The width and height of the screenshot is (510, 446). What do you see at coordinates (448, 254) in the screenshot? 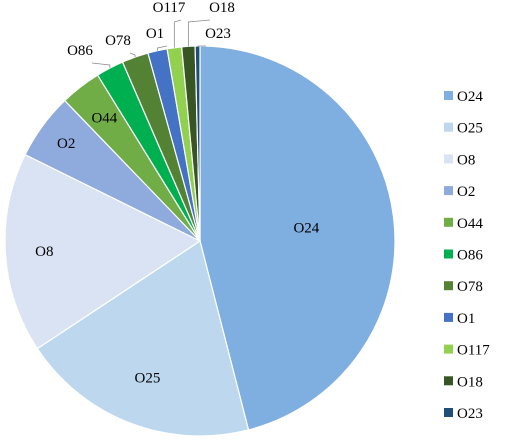
I see `legend-swatch-o86` at bounding box center [448, 254].